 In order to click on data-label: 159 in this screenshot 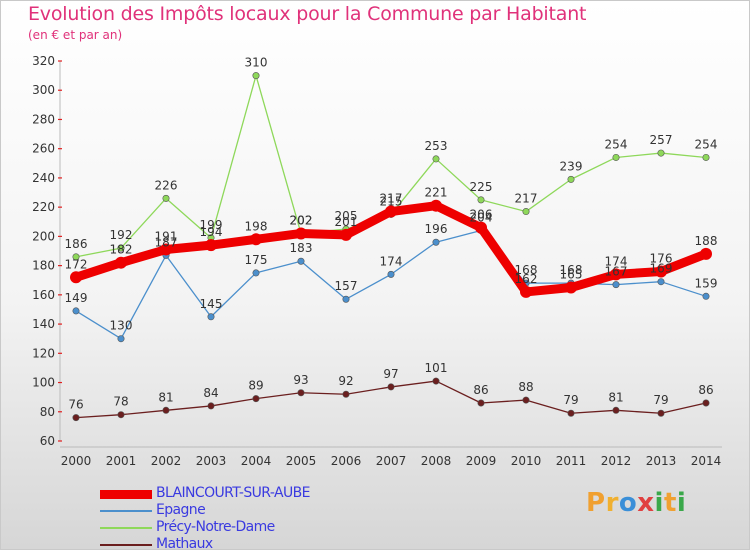, I will do `click(706, 283)`.